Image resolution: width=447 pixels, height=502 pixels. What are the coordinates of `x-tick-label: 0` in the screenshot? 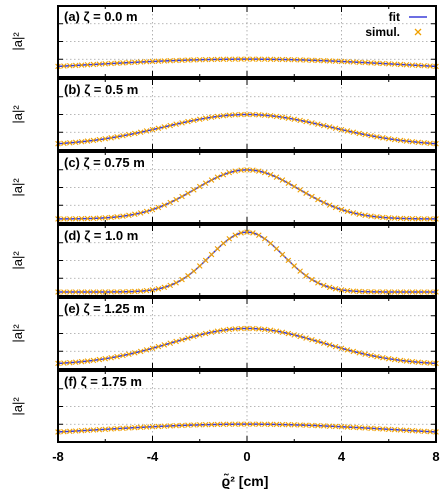 It's located at (246, 456).